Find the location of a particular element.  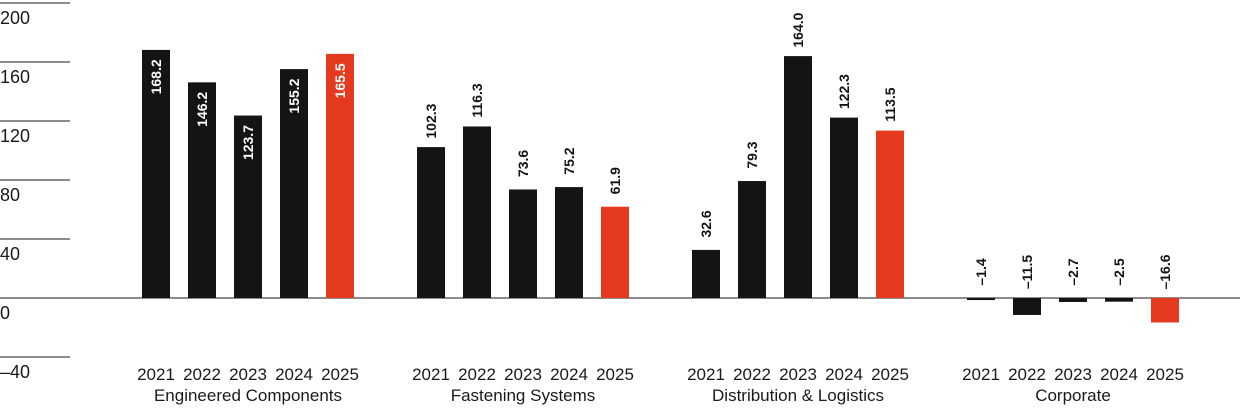

data-label: 102.3 is located at coordinates (431, 120).